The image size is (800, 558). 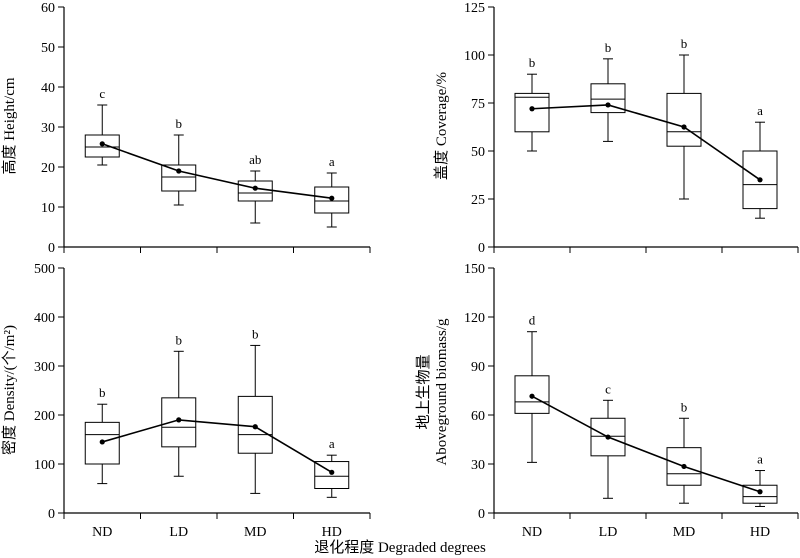 I want to click on y-axis-label-coverage: 盖度 Coverage/%, so click(x=441, y=126).